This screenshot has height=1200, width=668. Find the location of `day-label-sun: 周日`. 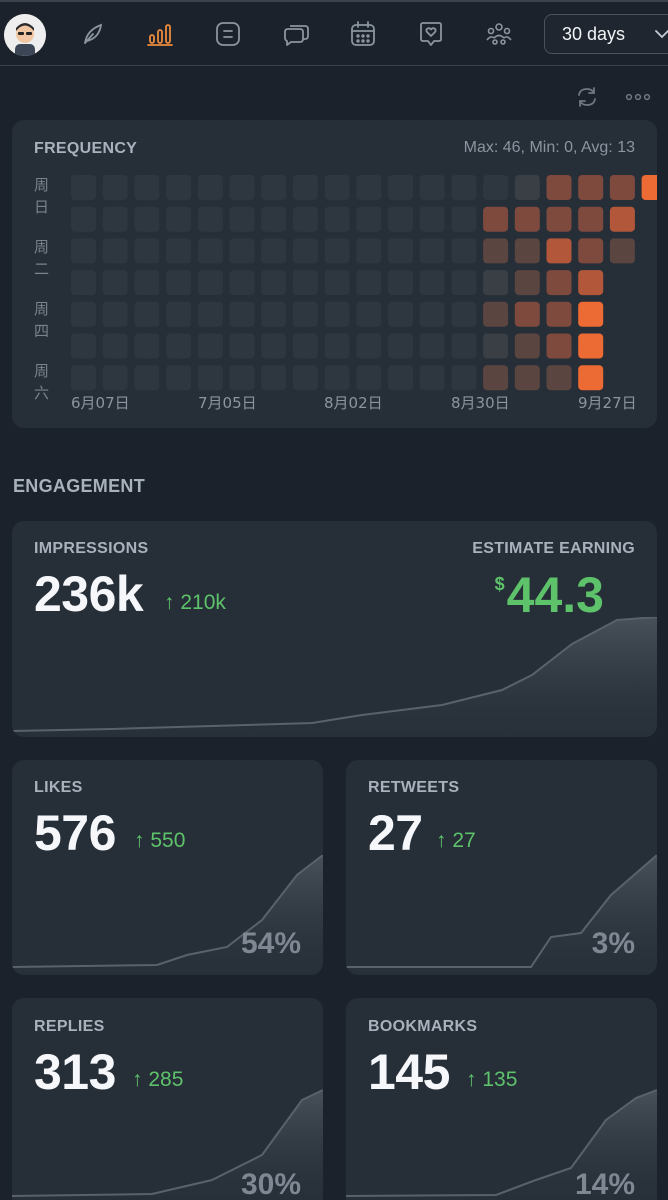

day-label-sun: 周日 is located at coordinates (42, 196).